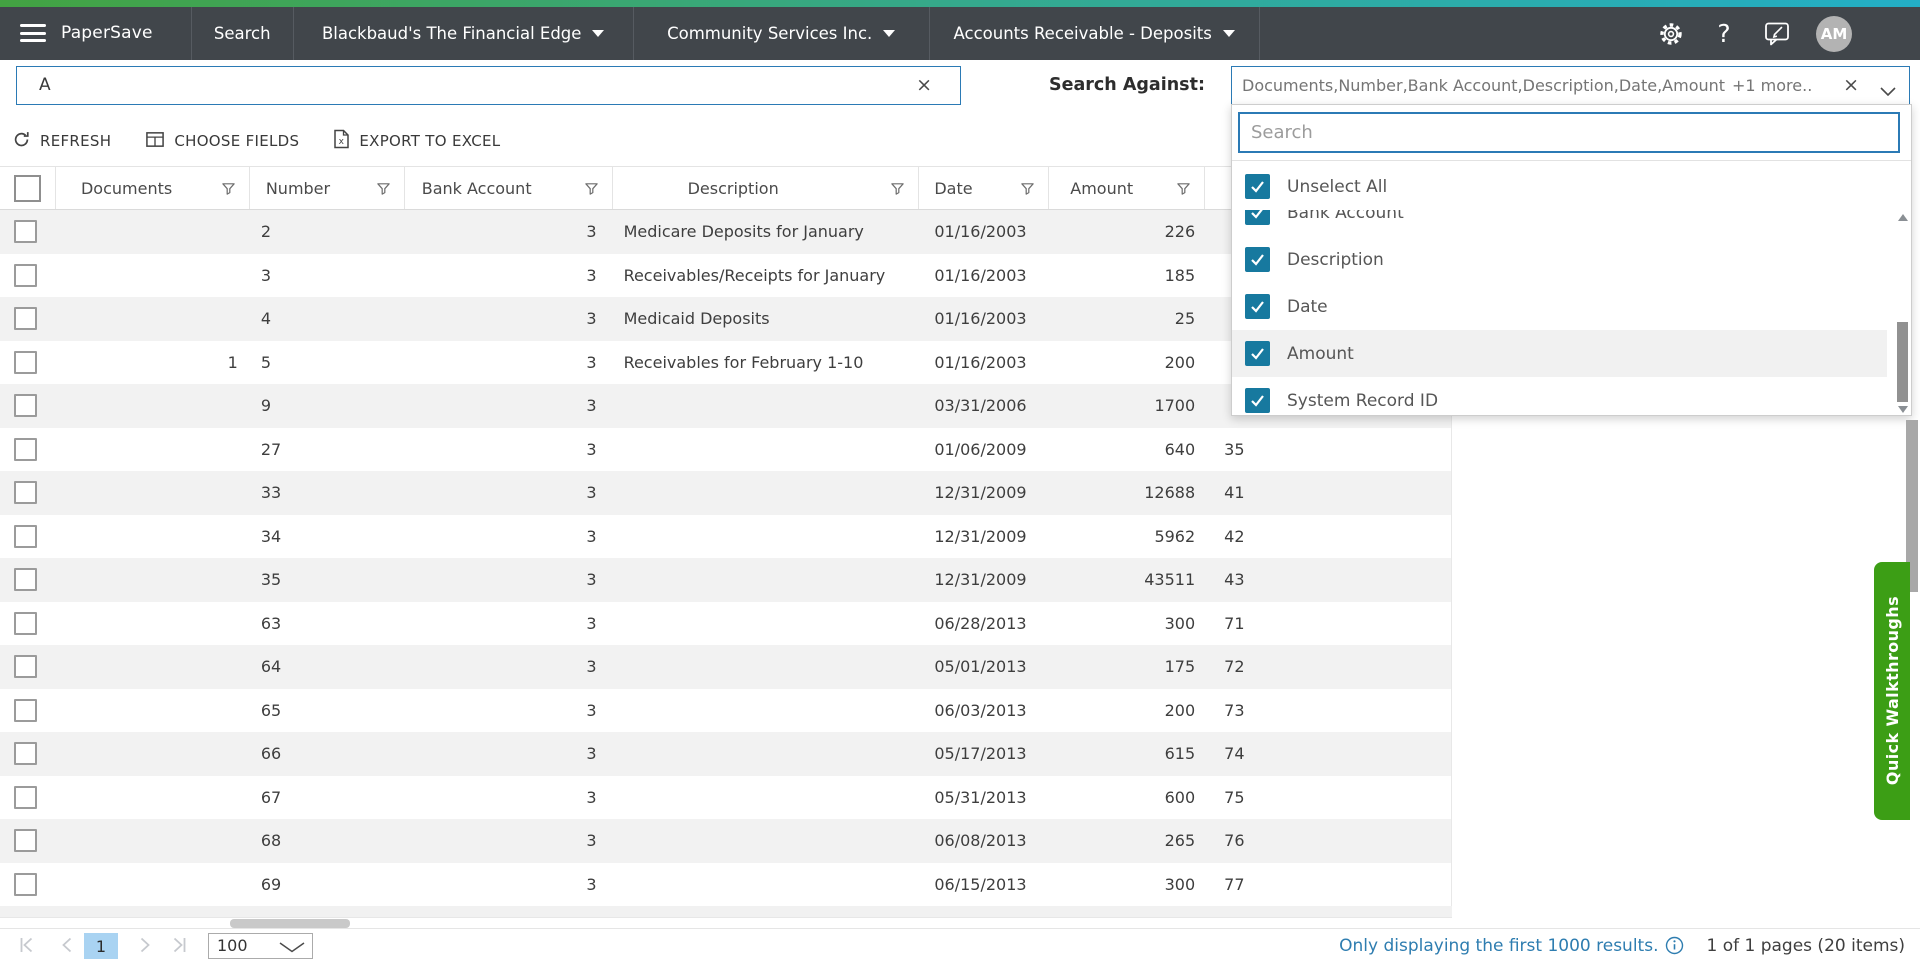  I want to click on multiselect-clear-icon: ×, so click(1851, 85).